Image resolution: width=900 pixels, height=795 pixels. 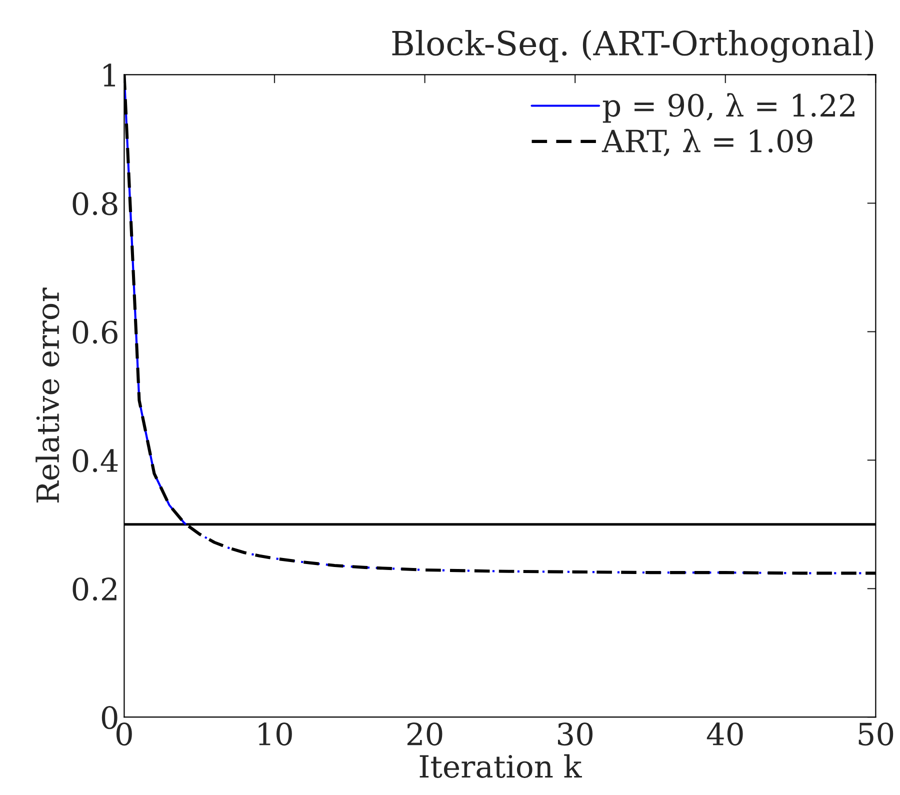 I want to click on chart-title: Block-Seq. (ART-Orthogonal), so click(x=633, y=46).